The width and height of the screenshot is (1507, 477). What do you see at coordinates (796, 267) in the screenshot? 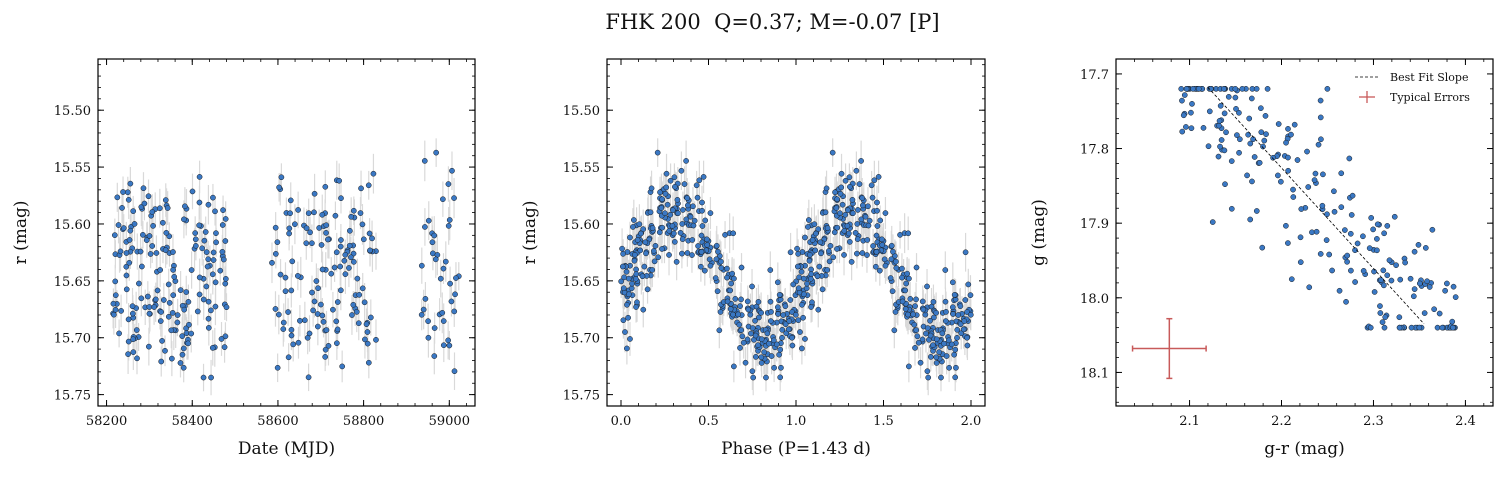
I see `panel2-points` at bounding box center [796, 267].